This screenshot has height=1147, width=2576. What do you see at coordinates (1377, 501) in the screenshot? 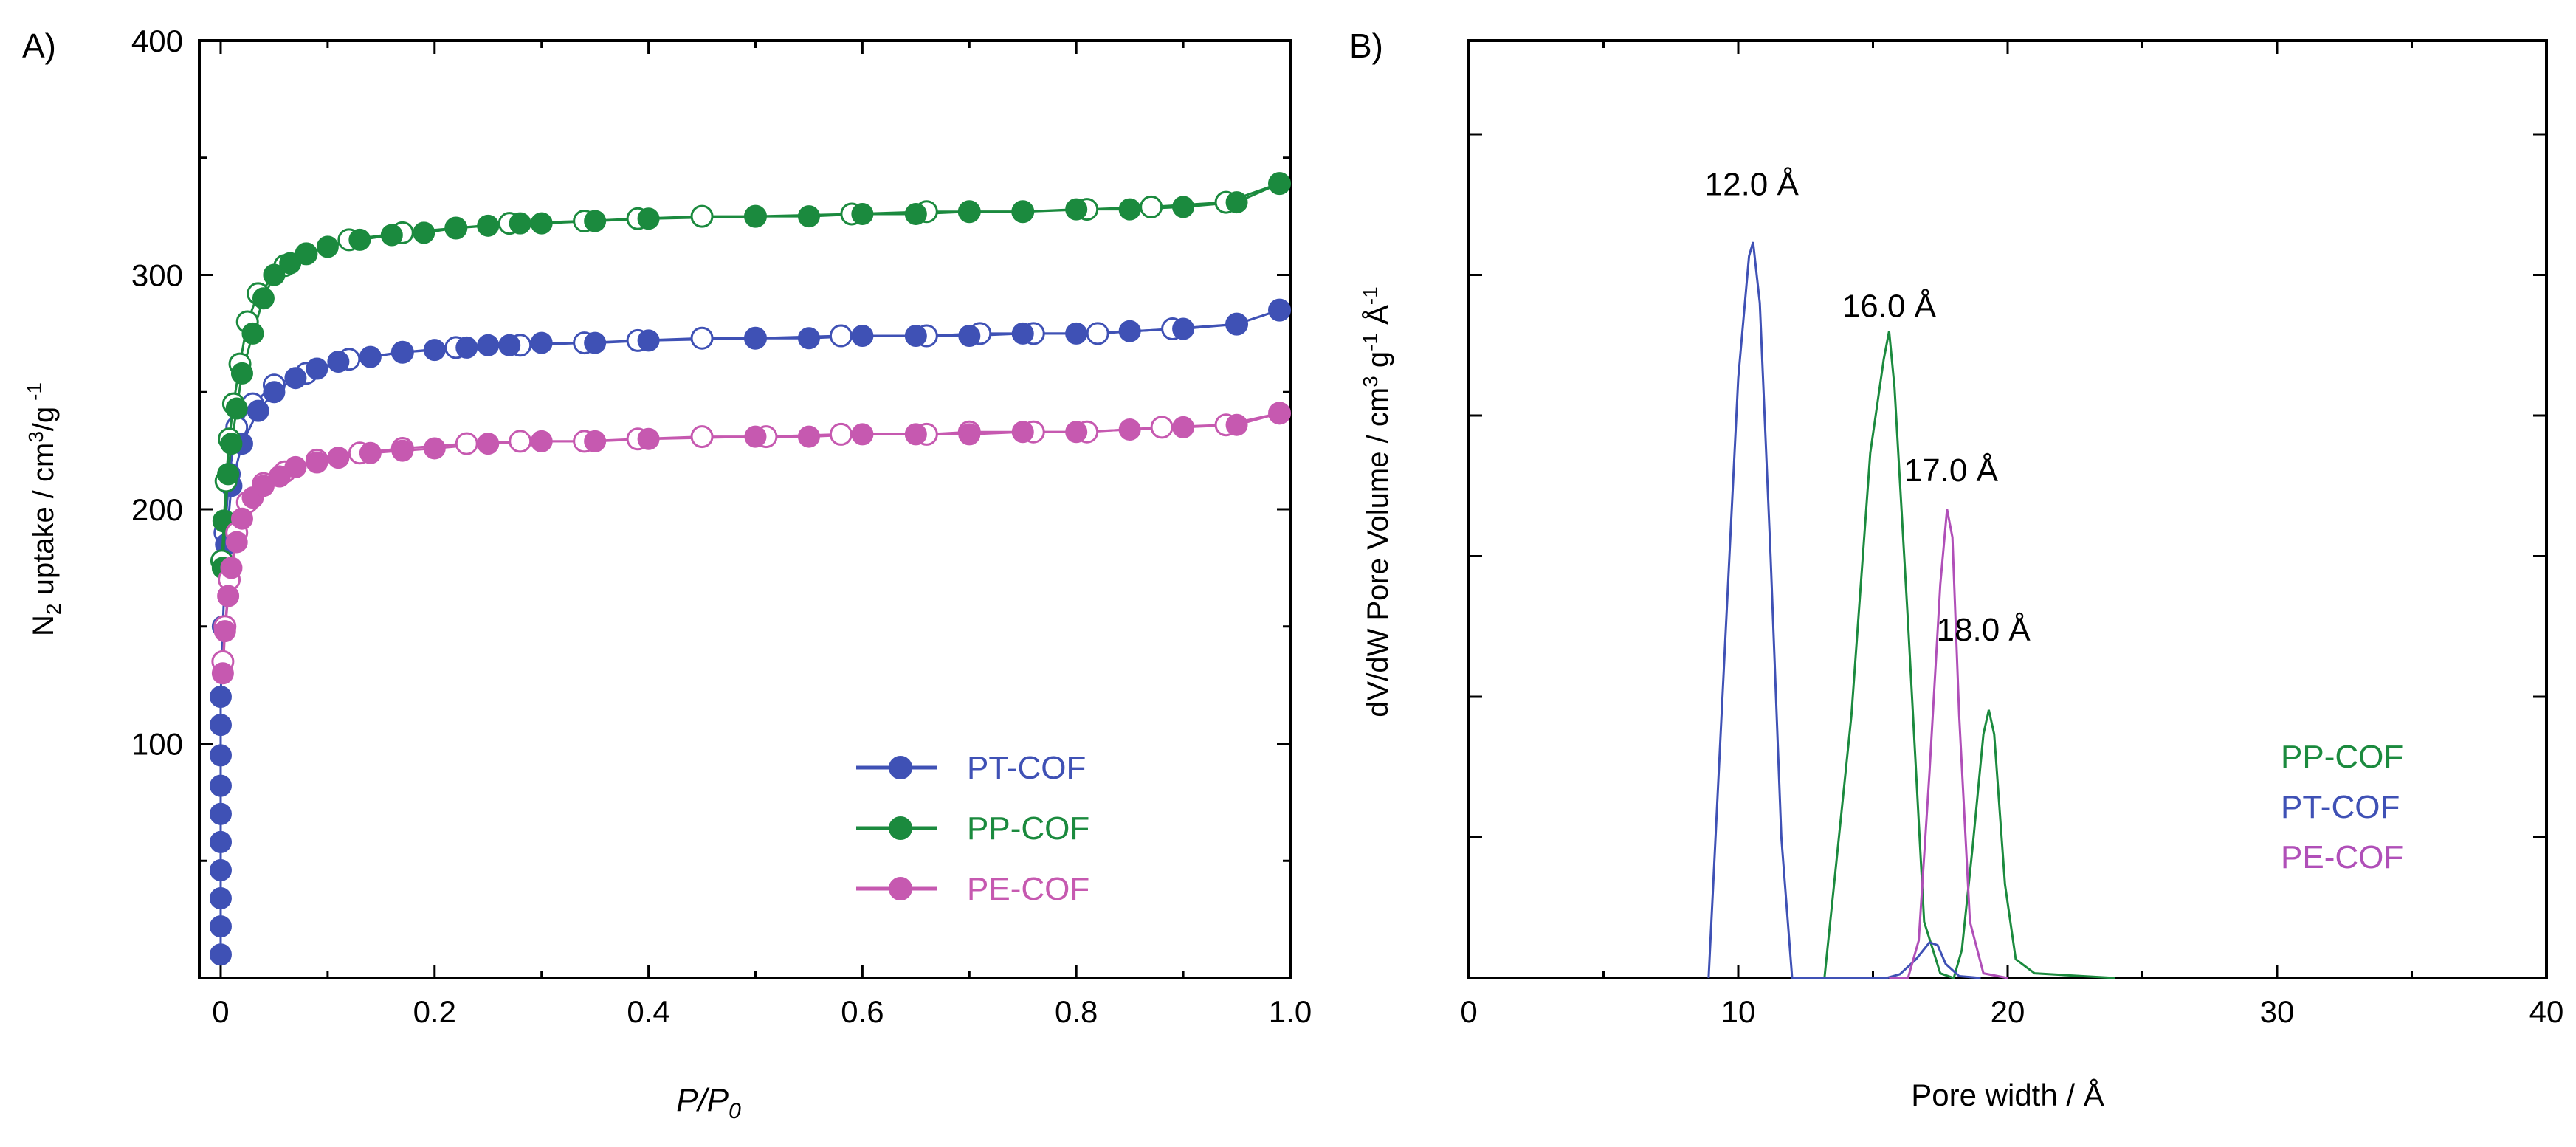
I see `panel-b-y-axis-label: dV/dW Pore Volume / cm3 g-1 Å-1` at bounding box center [1377, 501].